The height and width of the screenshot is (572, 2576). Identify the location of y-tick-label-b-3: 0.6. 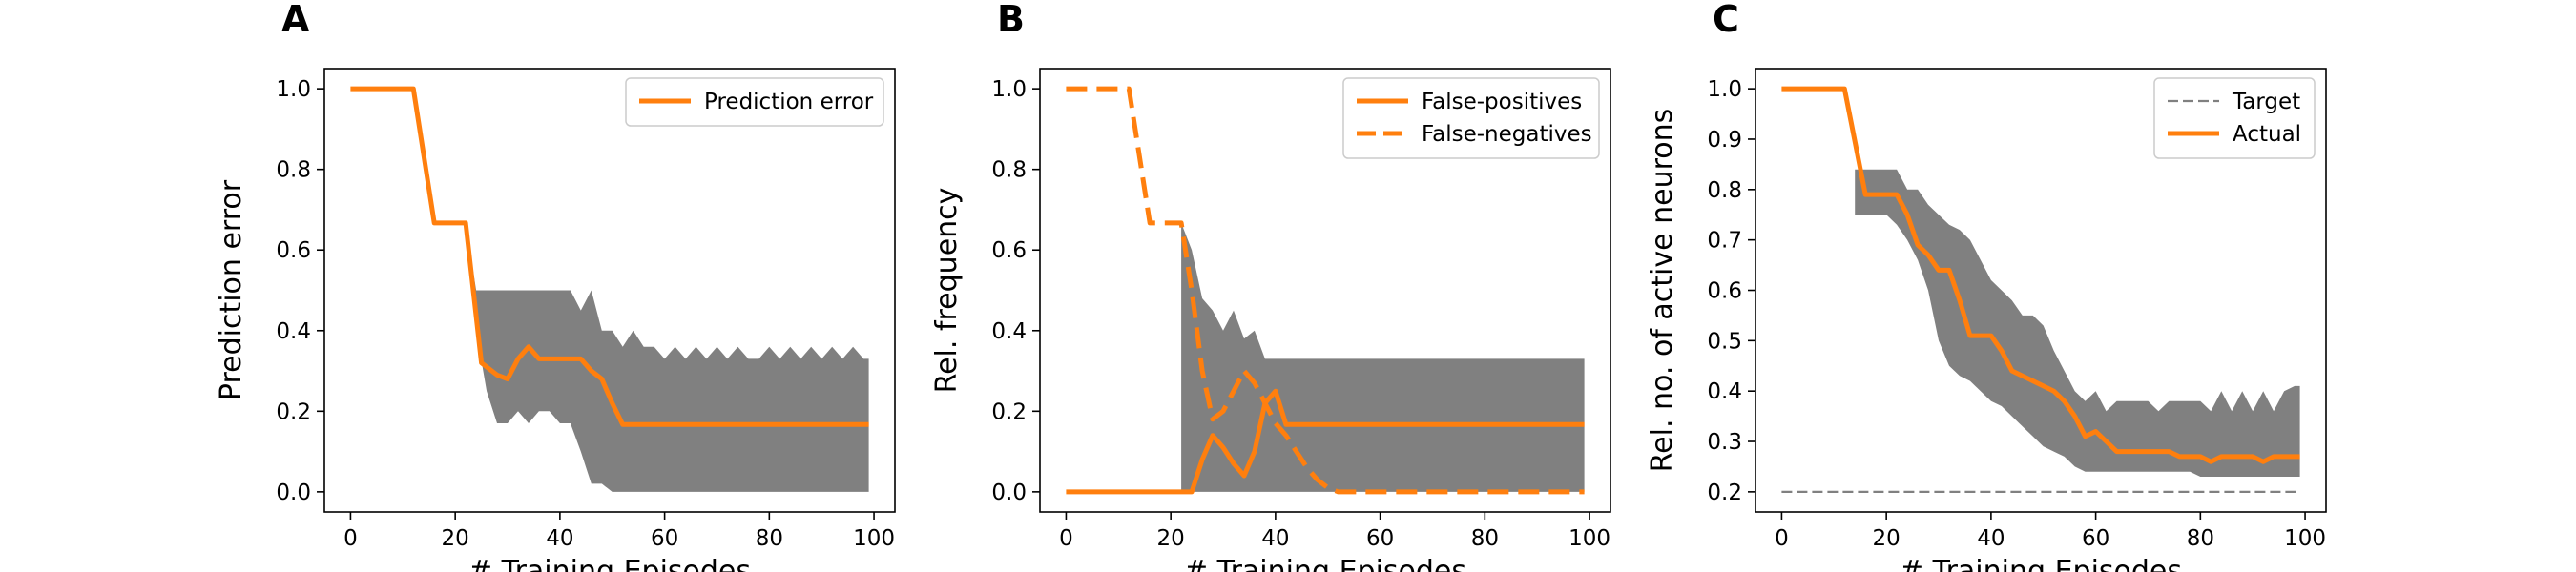
(1009, 250).